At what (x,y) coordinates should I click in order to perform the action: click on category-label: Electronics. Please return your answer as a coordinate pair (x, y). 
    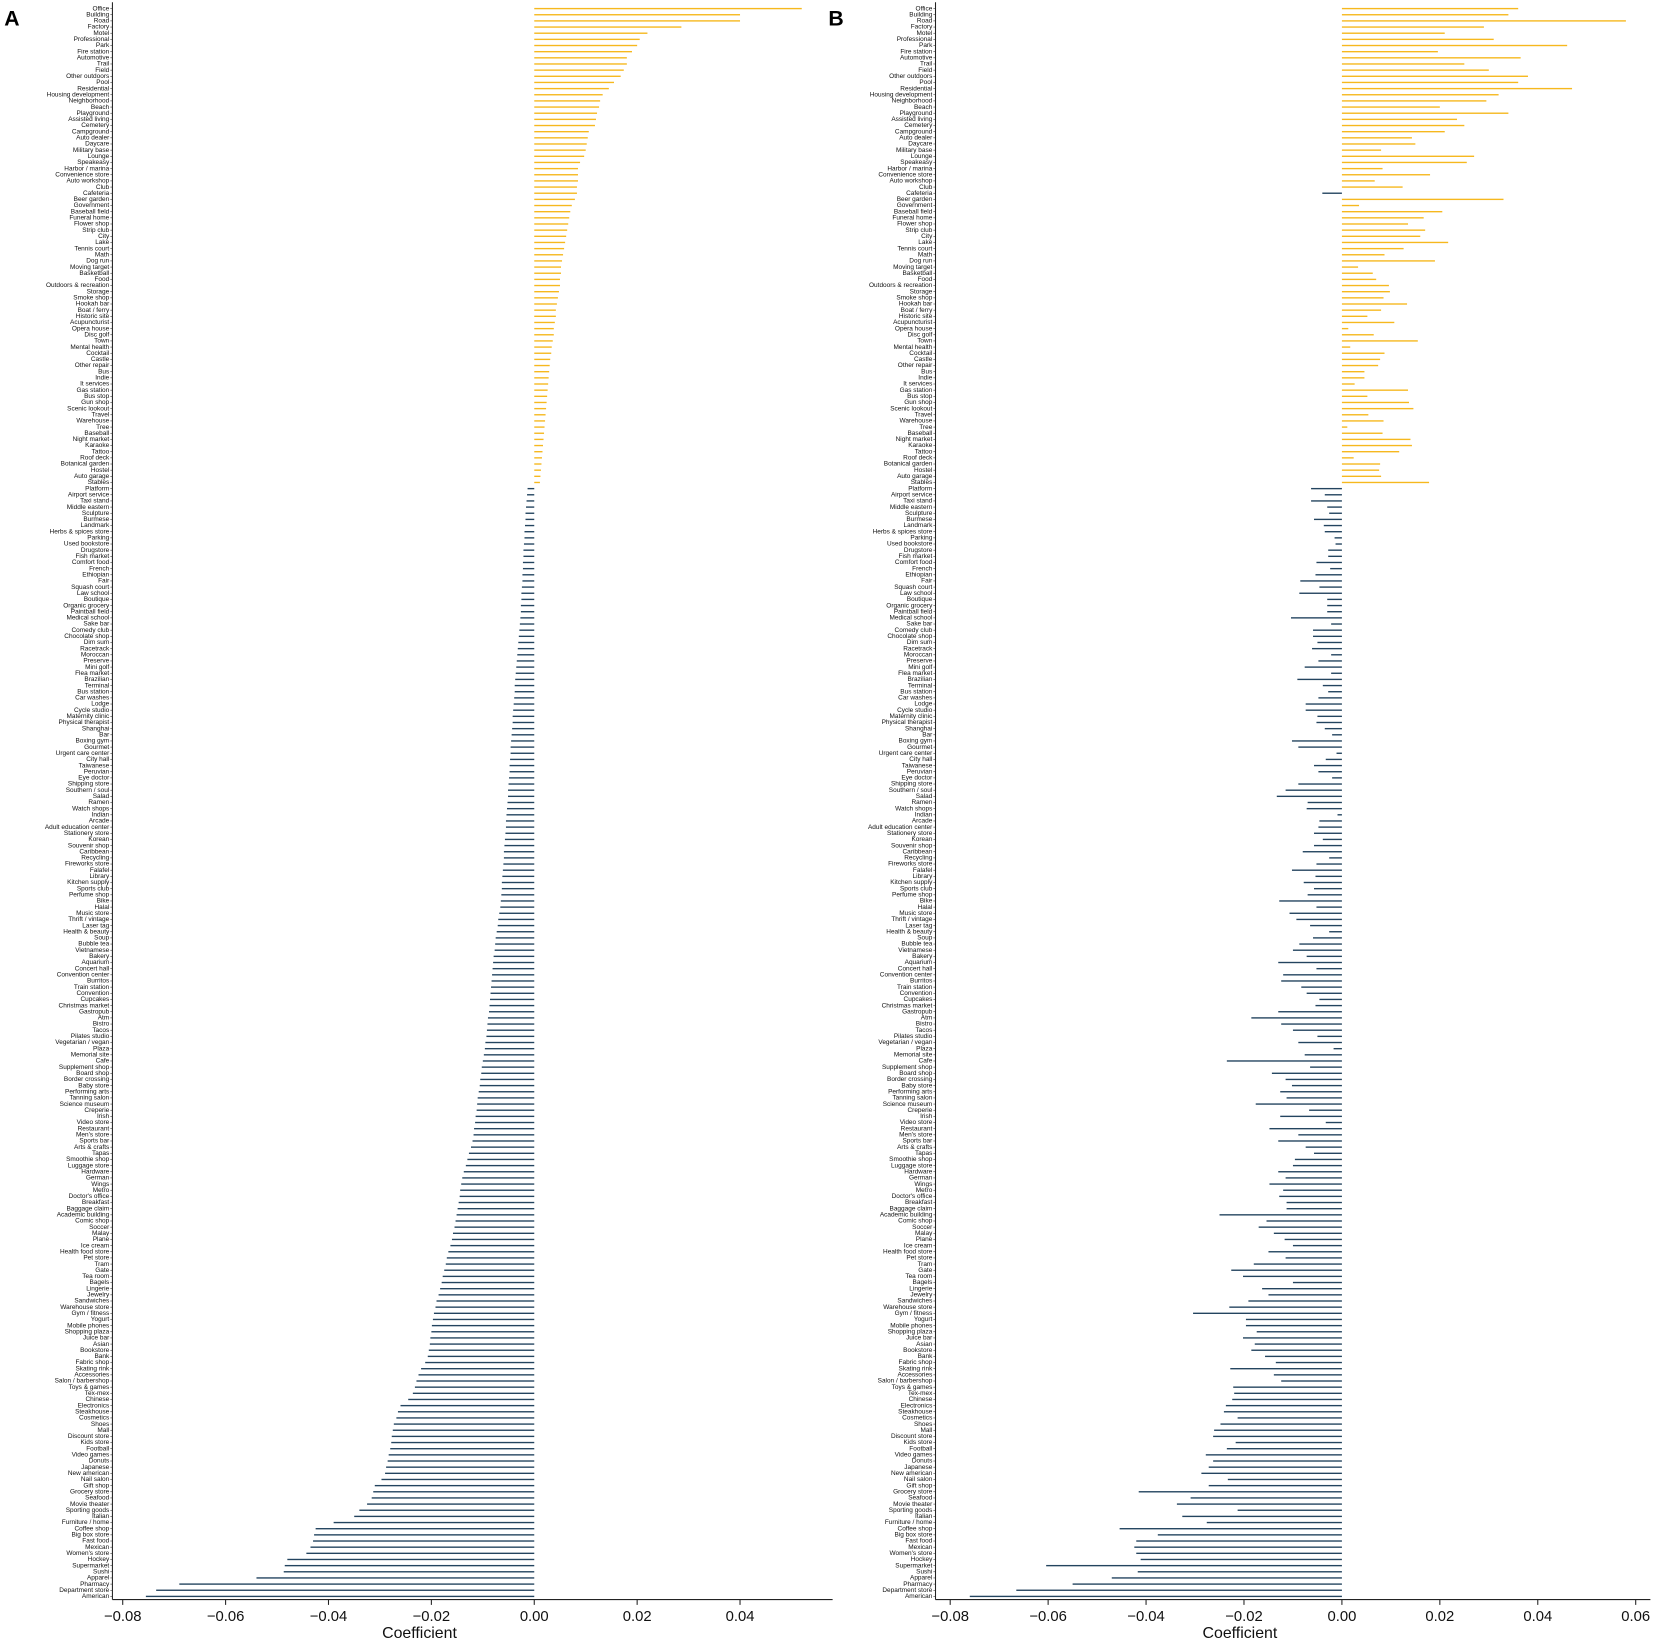
    Looking at the image, I should click on (94, 1405).